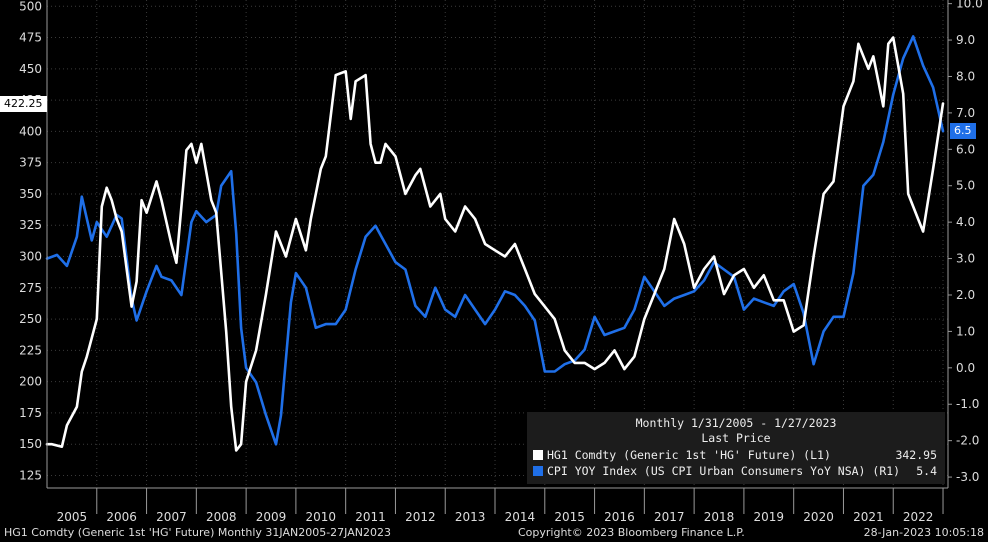  Describe the element at coordinates (965, 76) in the screenshot. I see `right-tick-label: 8.0` at that location.